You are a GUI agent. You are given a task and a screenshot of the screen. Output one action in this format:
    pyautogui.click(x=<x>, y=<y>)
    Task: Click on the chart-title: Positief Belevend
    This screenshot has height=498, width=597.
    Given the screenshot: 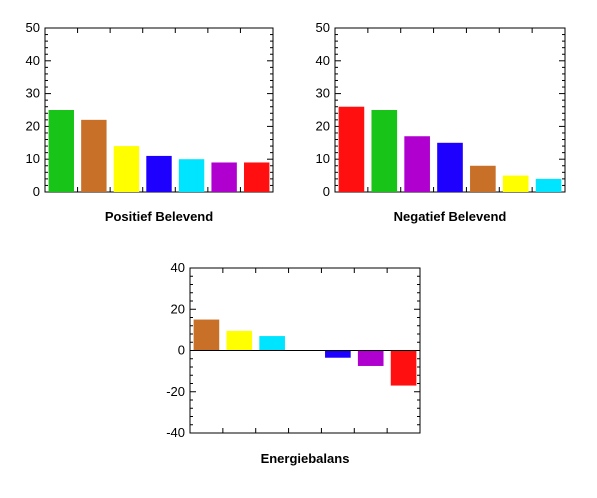 What is the action you would take?
    pyautogui.click(x=159, y=216)
    